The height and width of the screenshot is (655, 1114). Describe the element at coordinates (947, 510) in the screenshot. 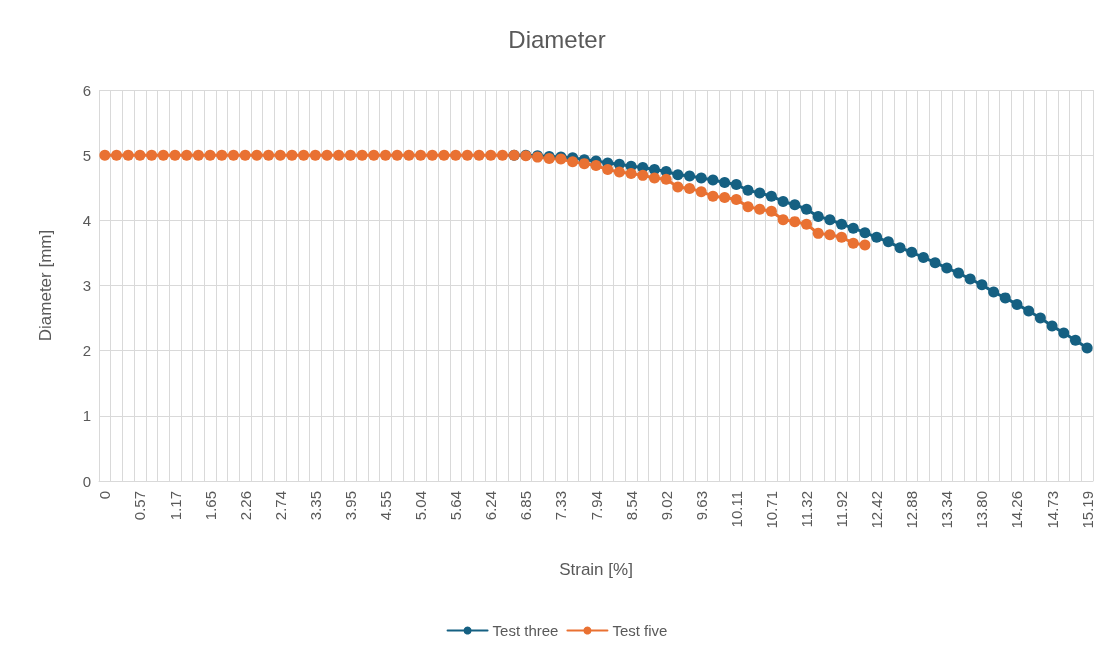

I see `x-tick-label: 13.34` at that location.